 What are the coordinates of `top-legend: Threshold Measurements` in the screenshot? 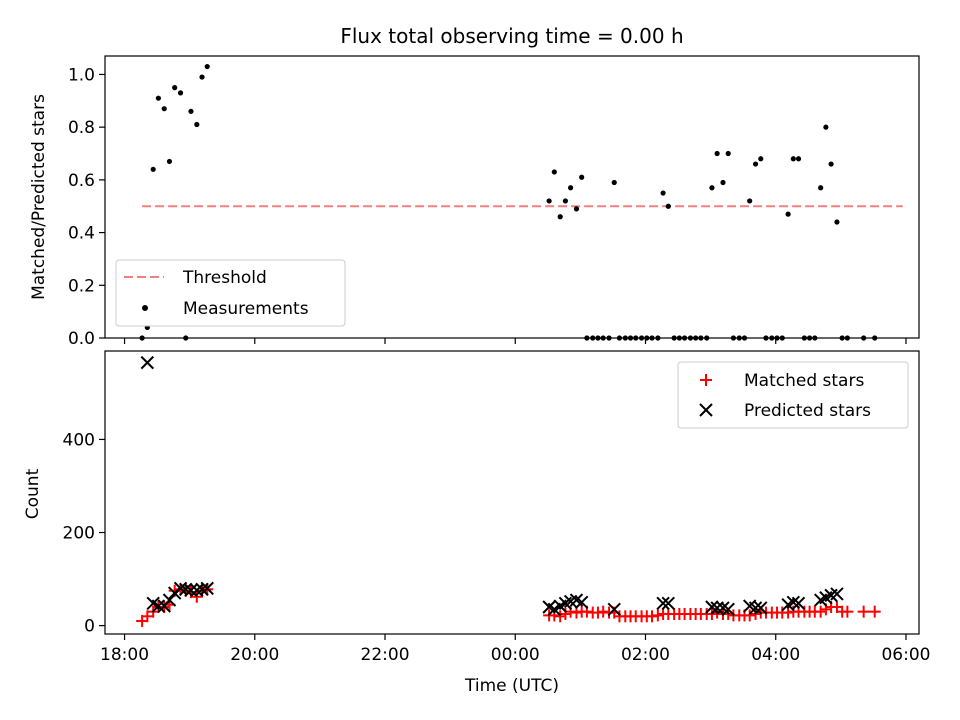 It's located at (230, 293).